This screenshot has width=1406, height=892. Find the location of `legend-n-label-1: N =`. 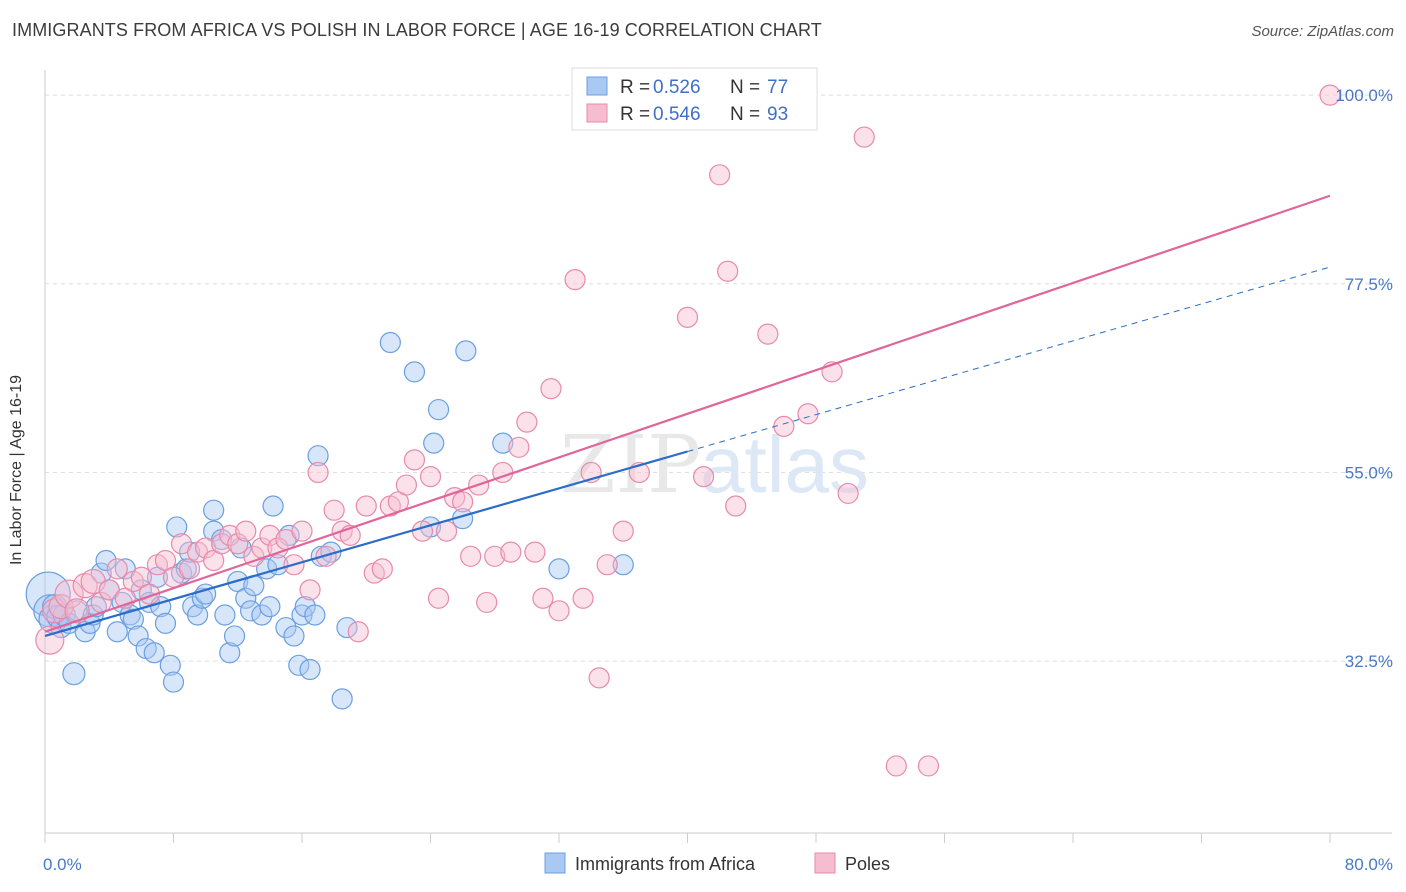

legend-n-label-1: N = is located at coordinates (745, 114).